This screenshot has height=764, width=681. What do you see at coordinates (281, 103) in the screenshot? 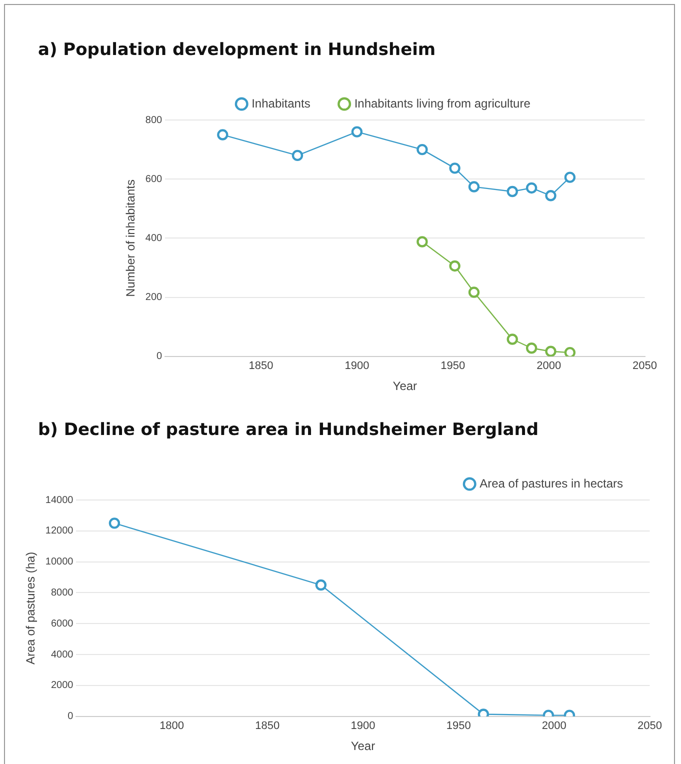
I see `legend-label: Inhabitants` at bounding box center [281, 103].